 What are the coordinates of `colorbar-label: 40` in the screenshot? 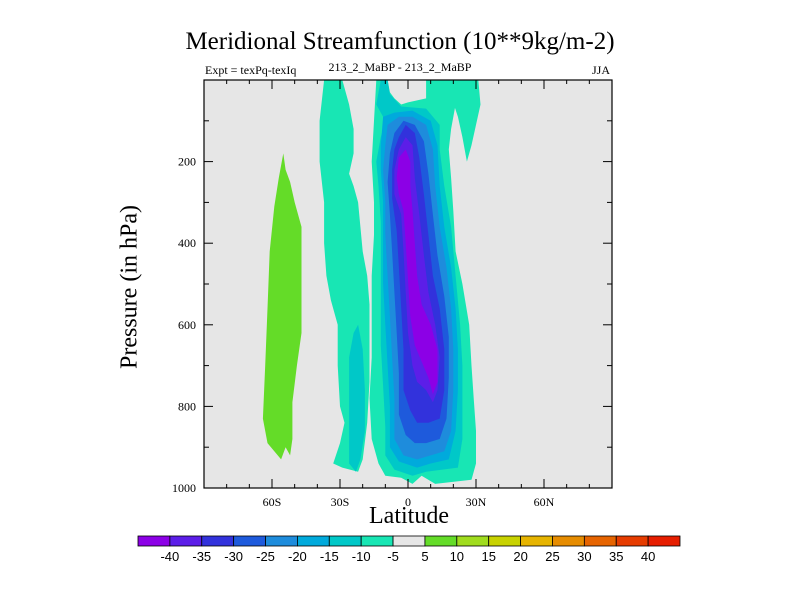 It's located at (648, 556).